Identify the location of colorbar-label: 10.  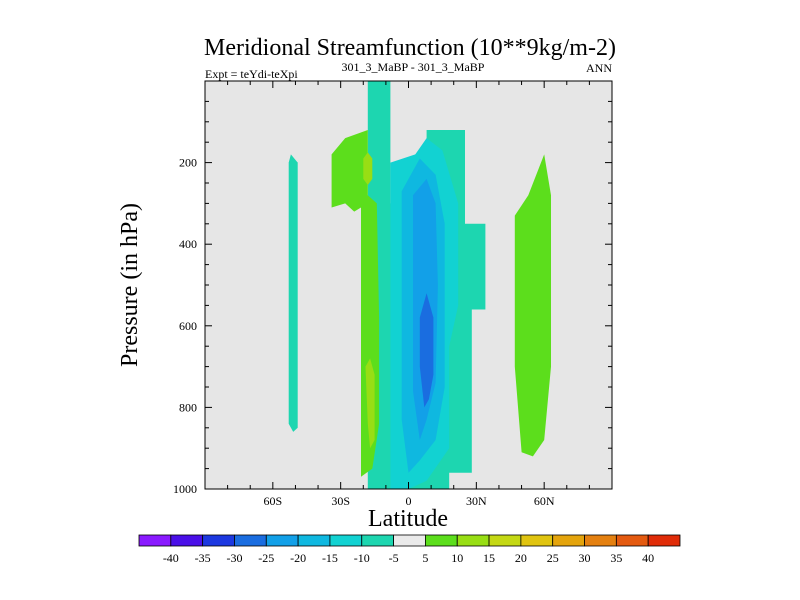
(457, 558).